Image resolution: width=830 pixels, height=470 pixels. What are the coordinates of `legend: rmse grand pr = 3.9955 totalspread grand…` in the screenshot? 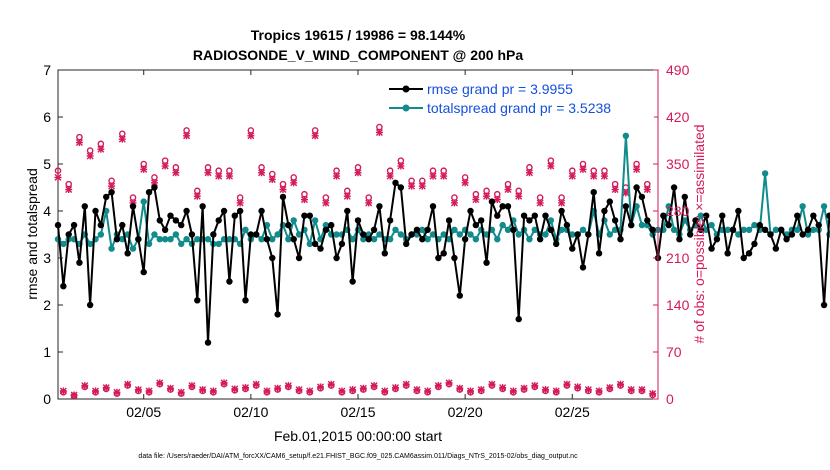 It's located at (519, 96).